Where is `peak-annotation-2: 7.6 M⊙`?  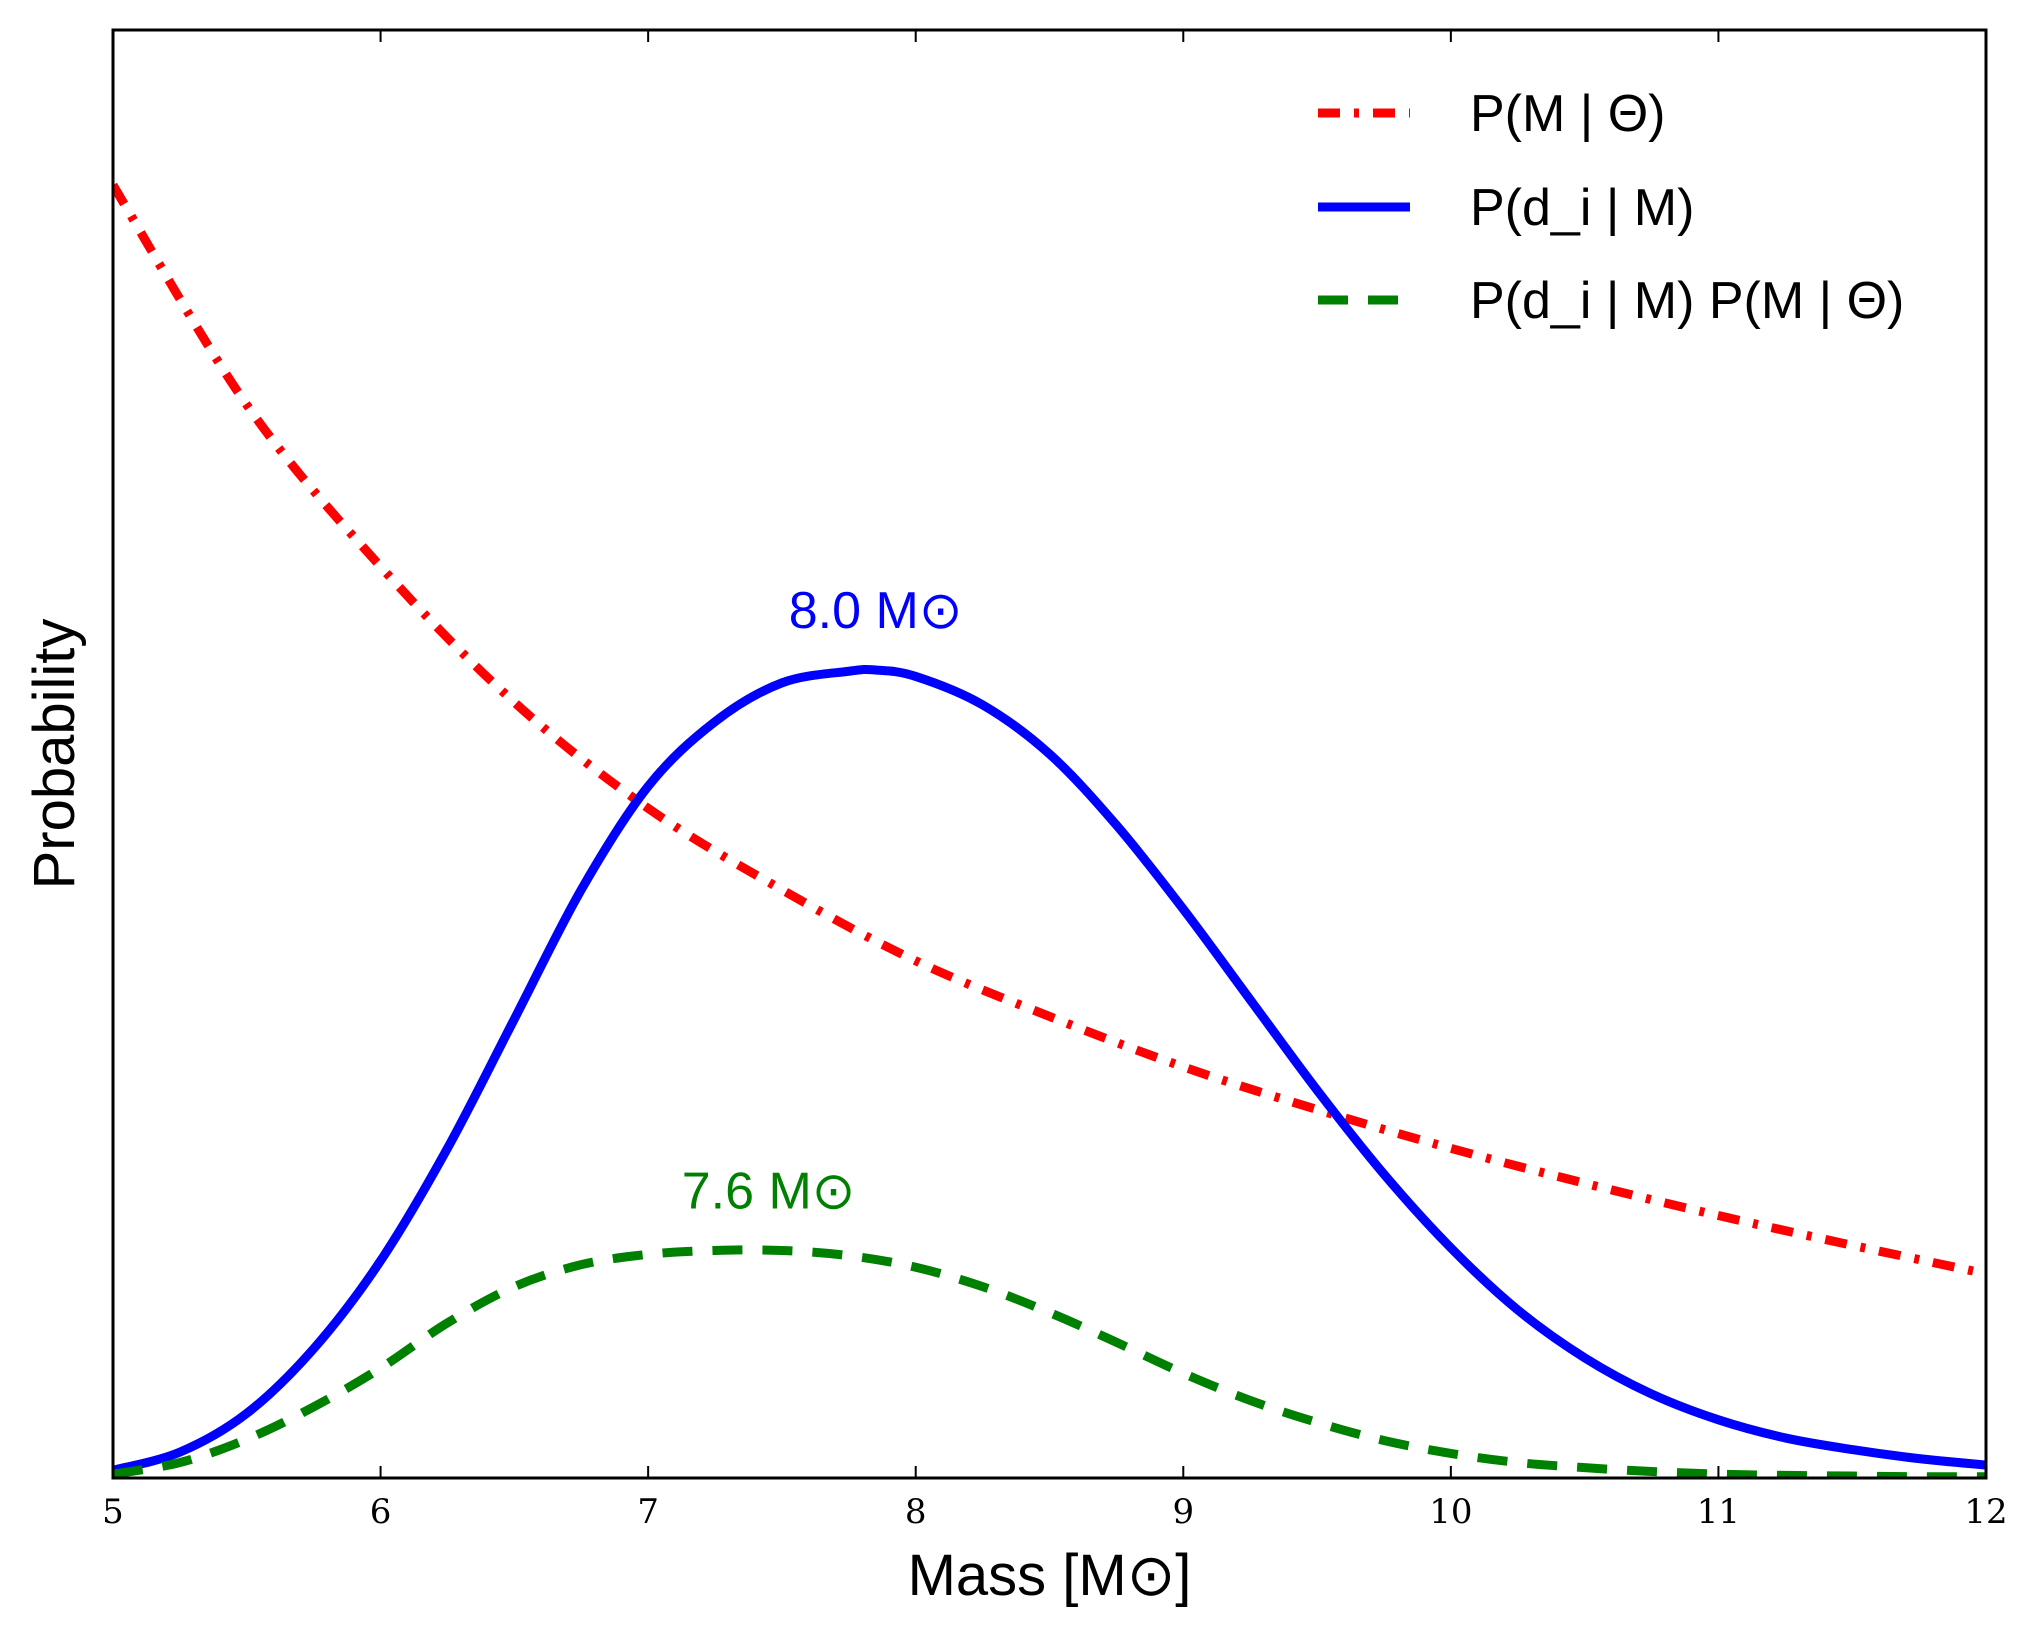 peak-annotation-2: 7.6 M⊙ is located at coordinates (769, 1191).